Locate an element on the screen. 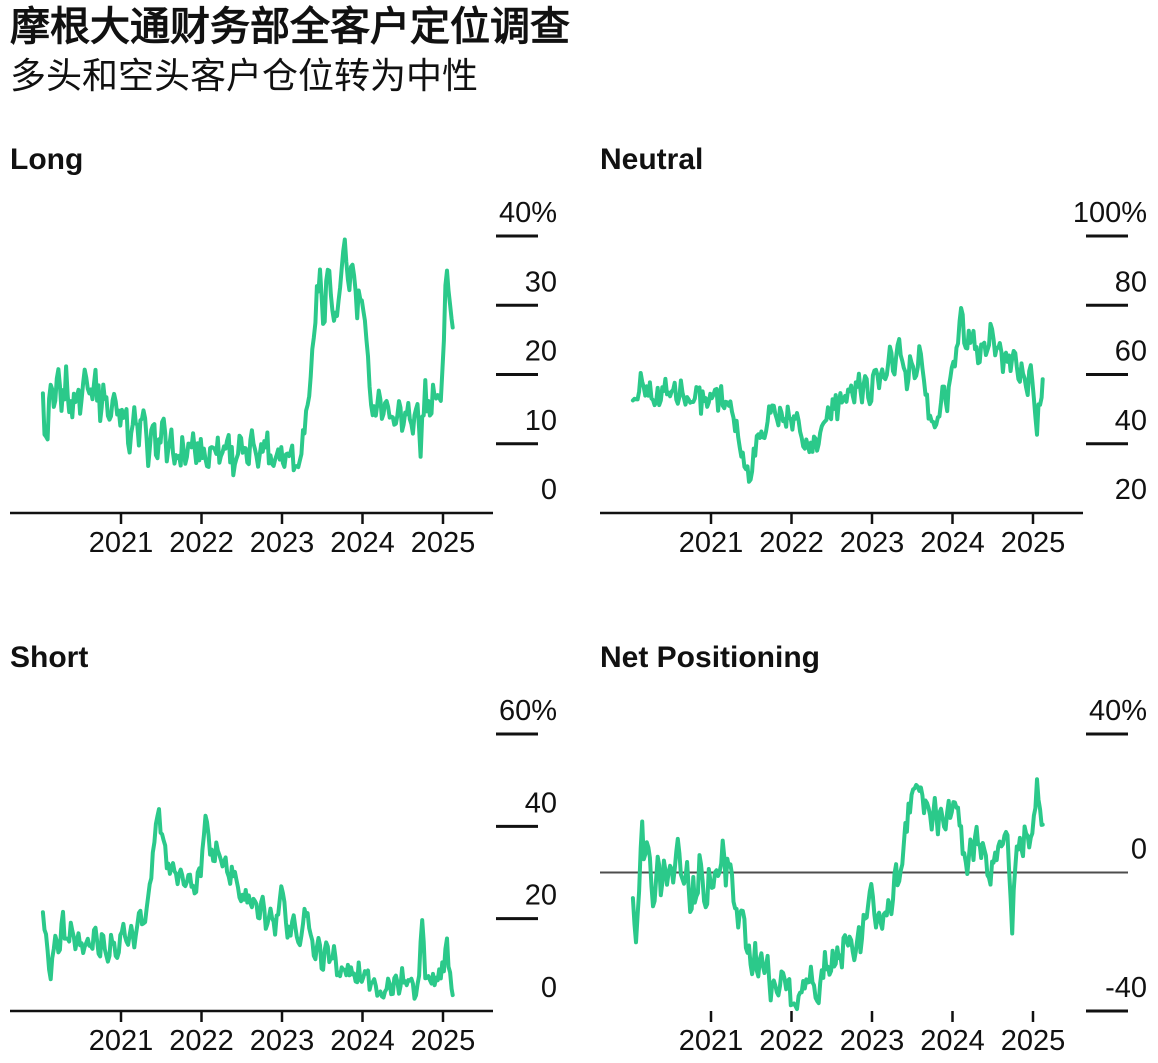 The height and width of the screenshot is (1063, 1158). neutral-chart-title: Neutral is located at coordinates (652, 160).